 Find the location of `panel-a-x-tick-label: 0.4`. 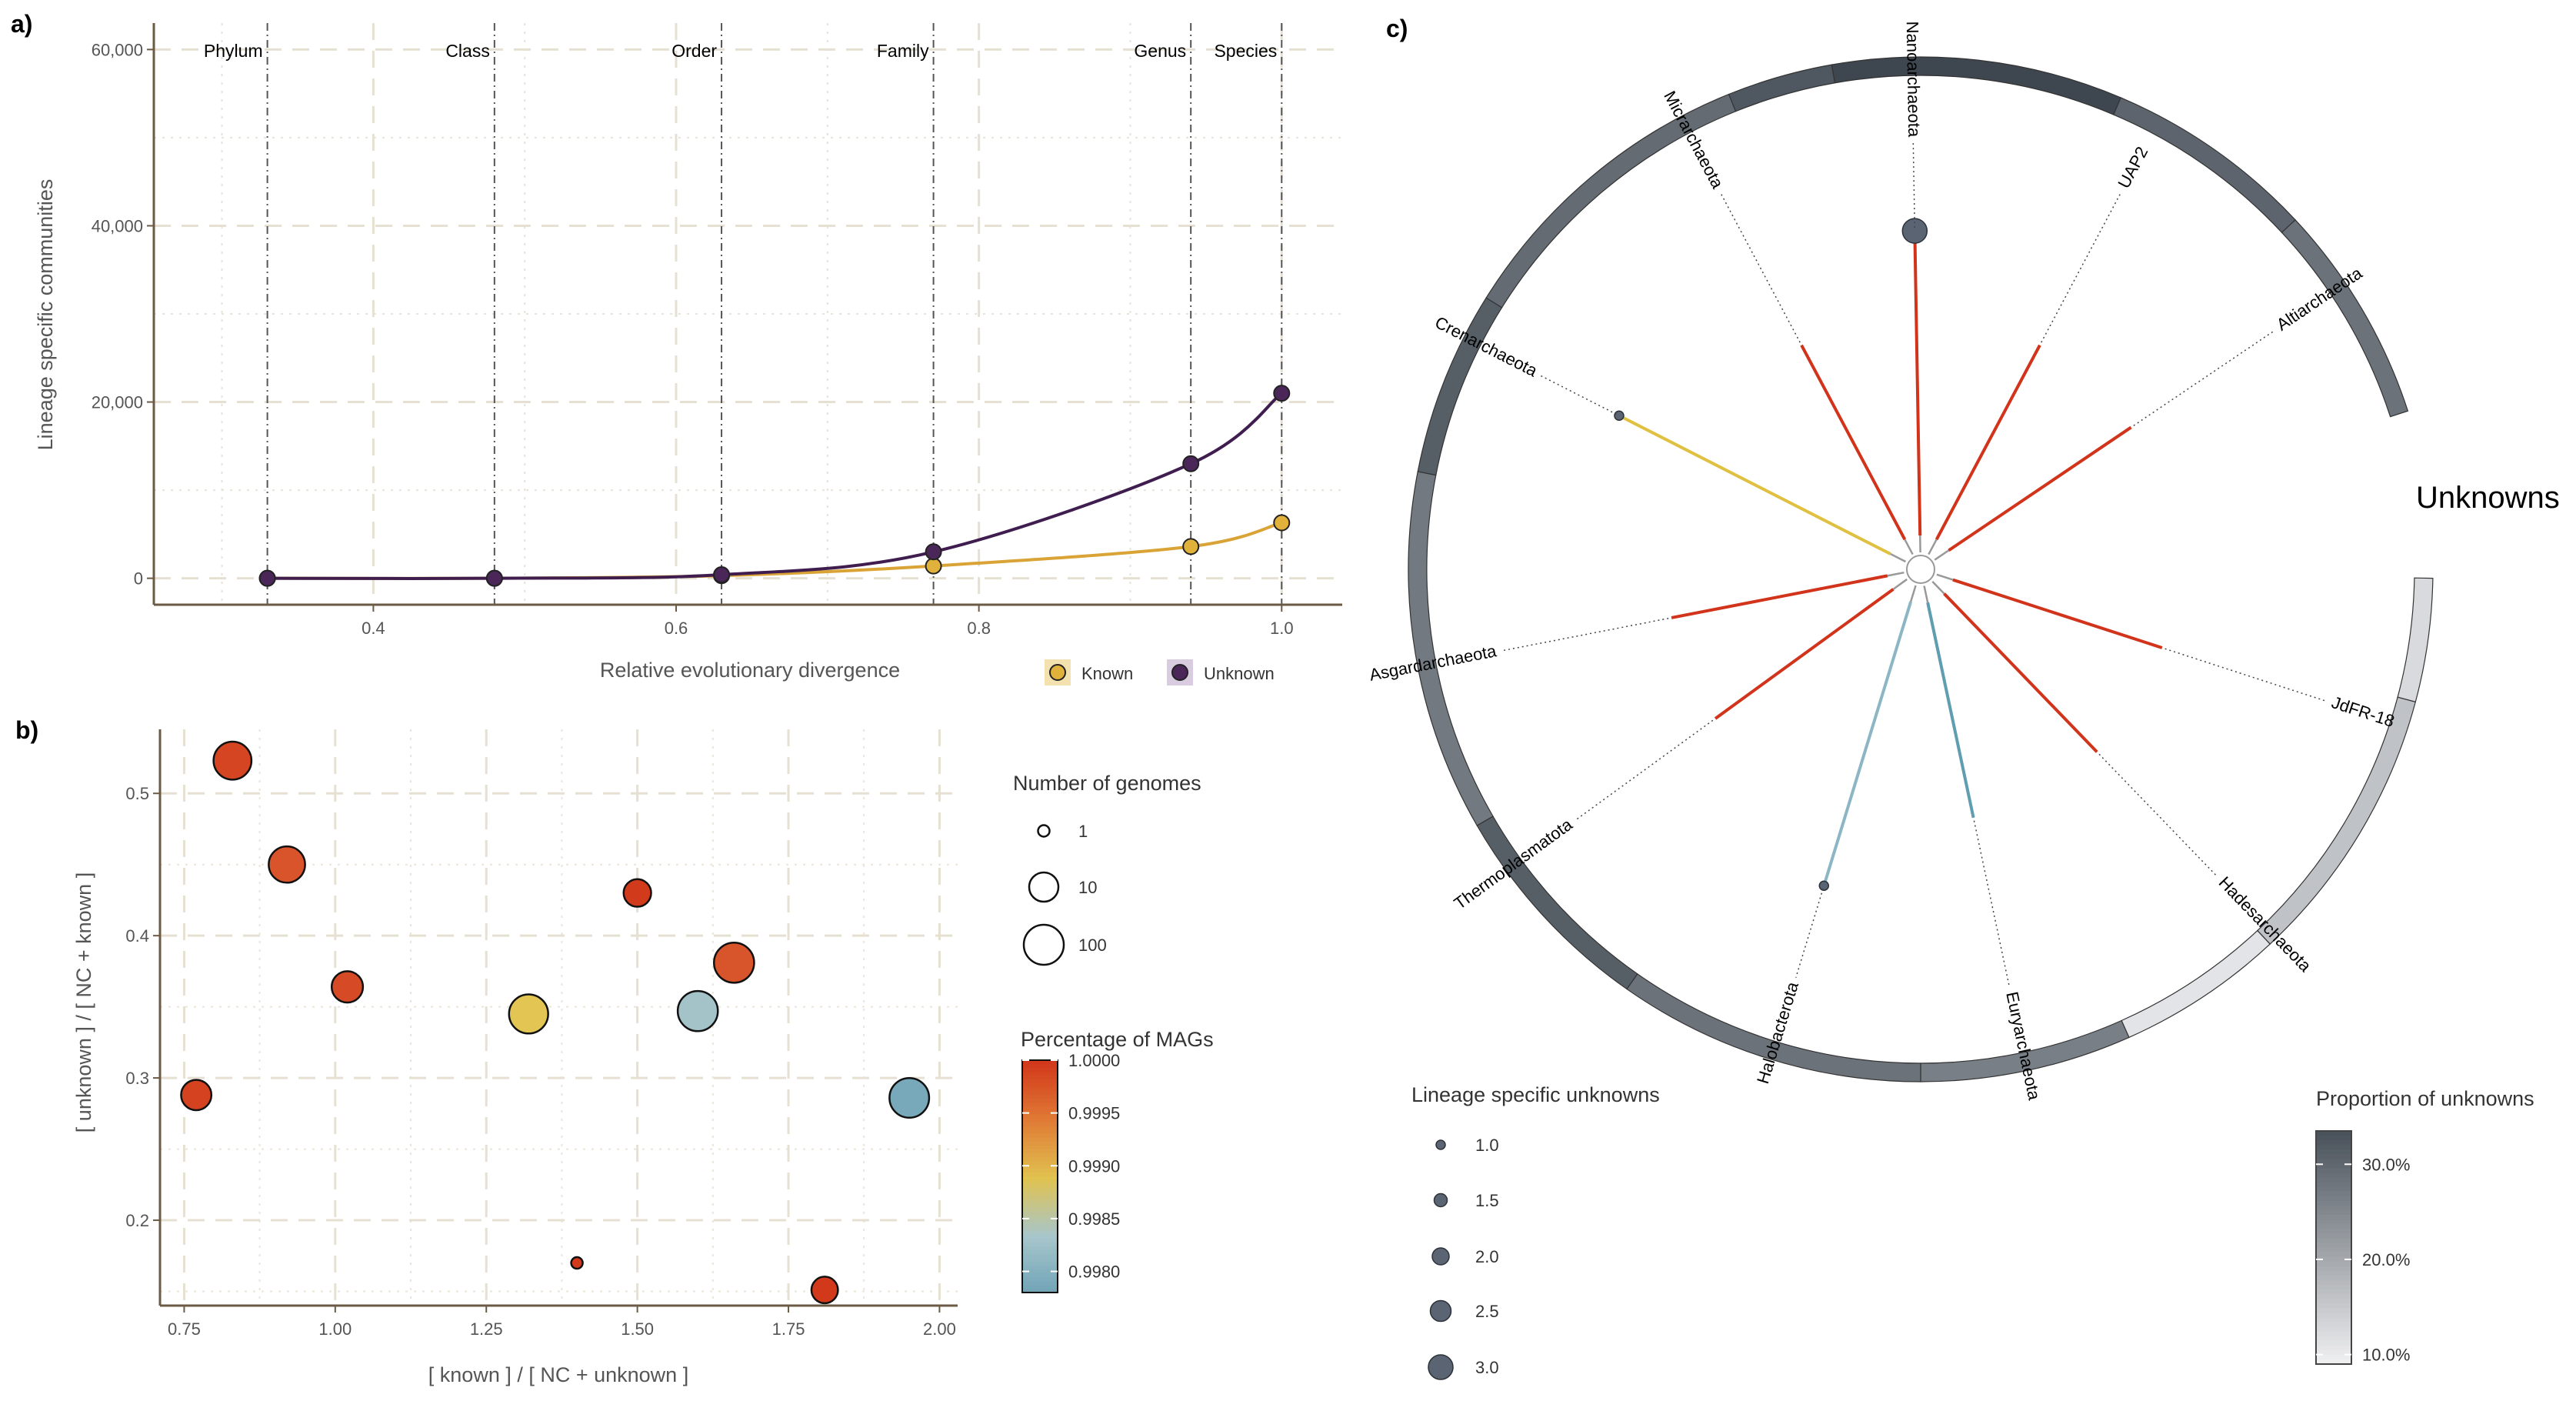

panel-a-x-tick-label: 0.4 is located at coordinates (373, 628).